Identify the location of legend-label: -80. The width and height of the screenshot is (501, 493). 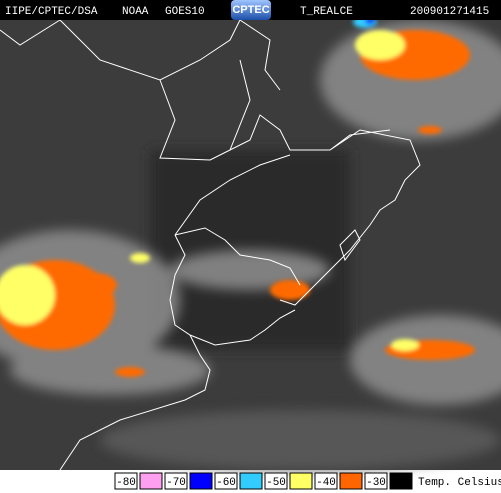
(126, 483).